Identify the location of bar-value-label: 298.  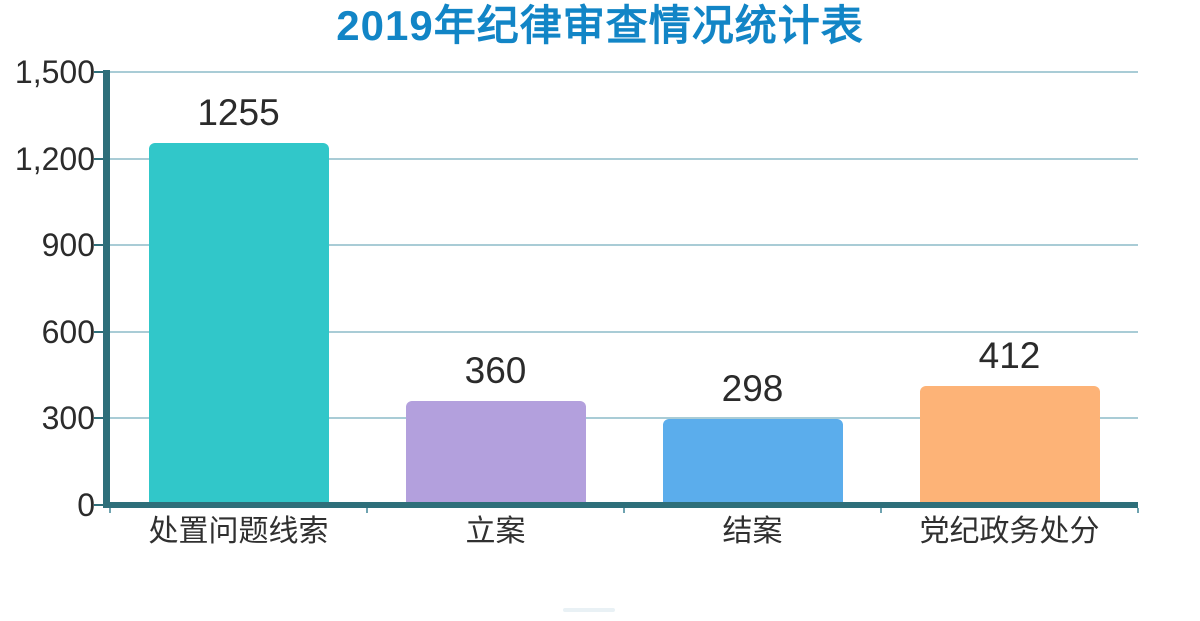
(752, 388).